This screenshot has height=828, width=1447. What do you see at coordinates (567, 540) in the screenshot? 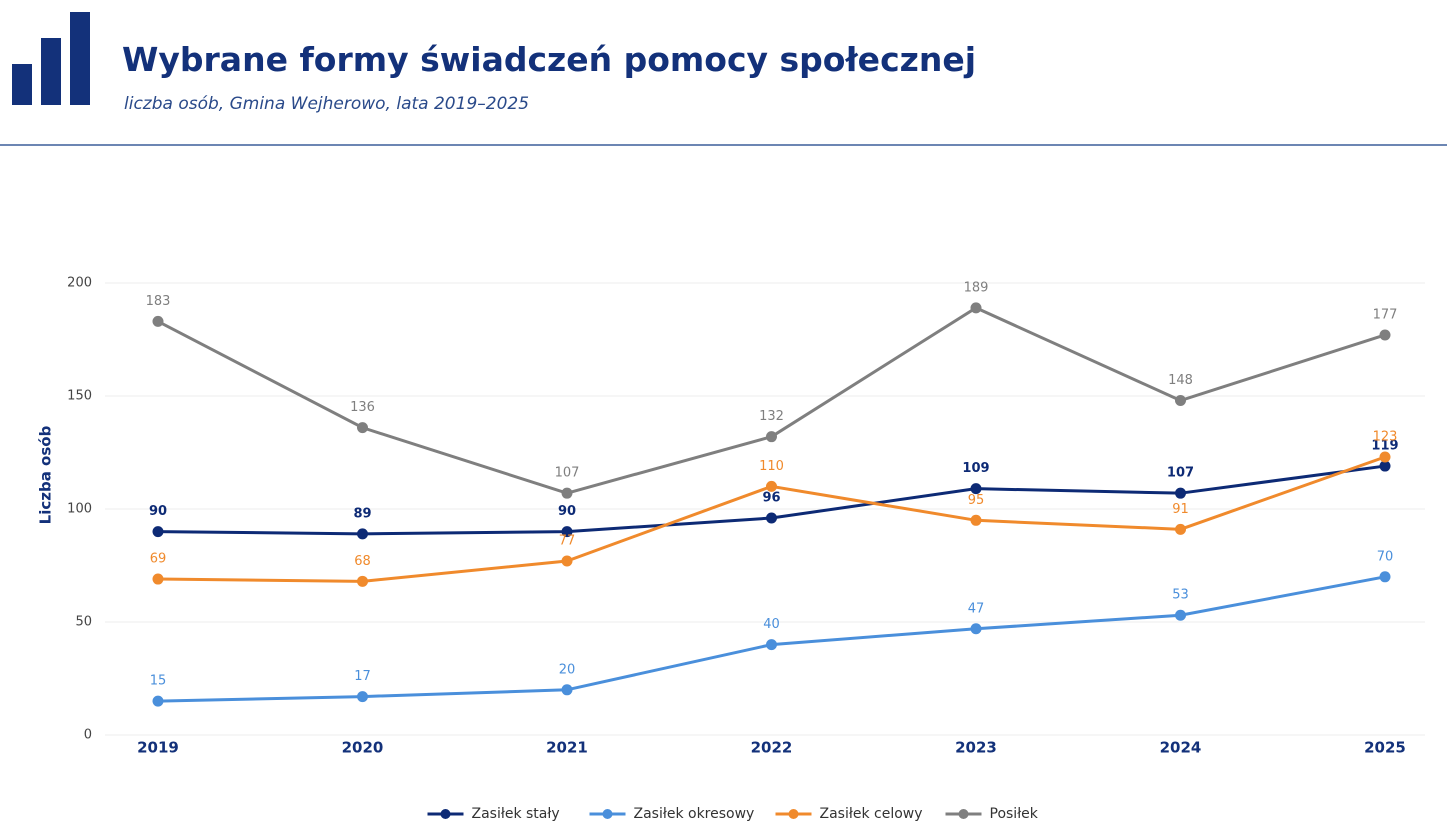
I see `data-label: 77` at bounding box center [567, 540].